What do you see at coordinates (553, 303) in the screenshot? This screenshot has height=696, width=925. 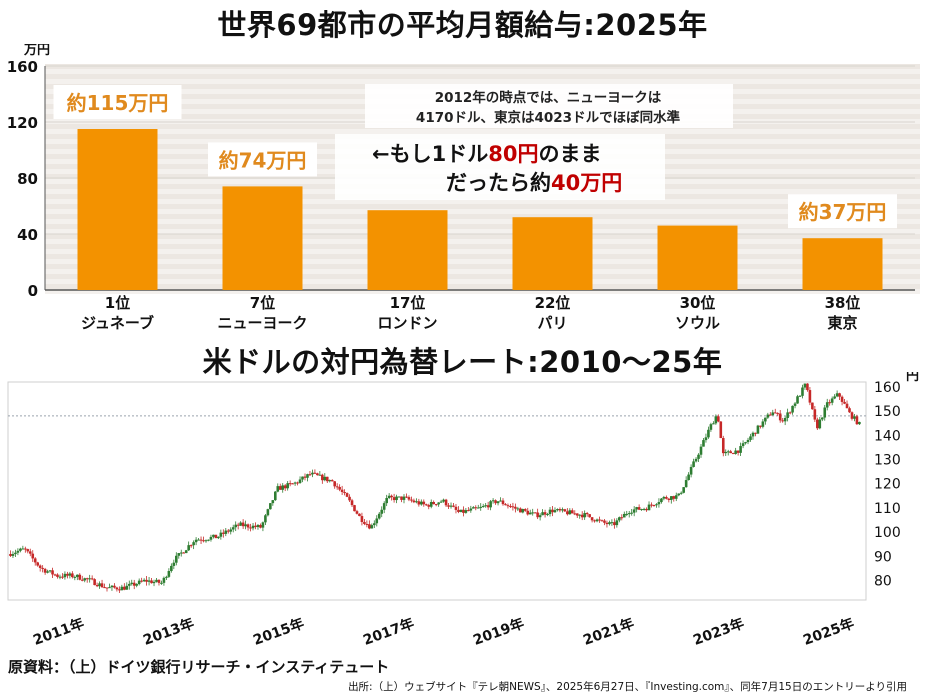 I see `category-rank-label: 22位` at bounding box center [553, 303].